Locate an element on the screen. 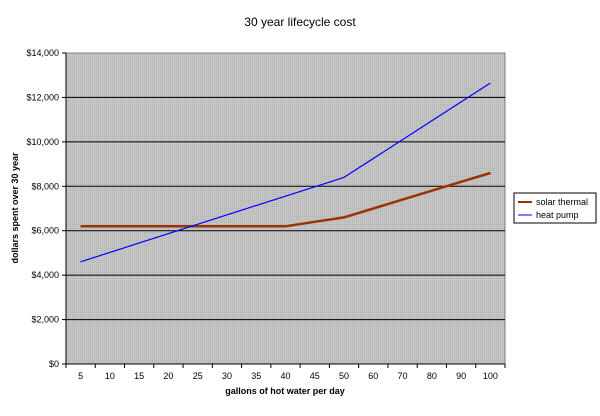  x-tick-label: 25 is located at coordinates (198, 376).